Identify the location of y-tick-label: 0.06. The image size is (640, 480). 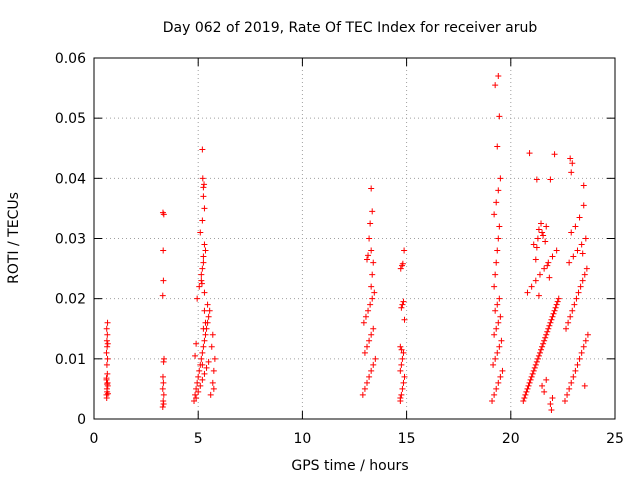
(70, 59).